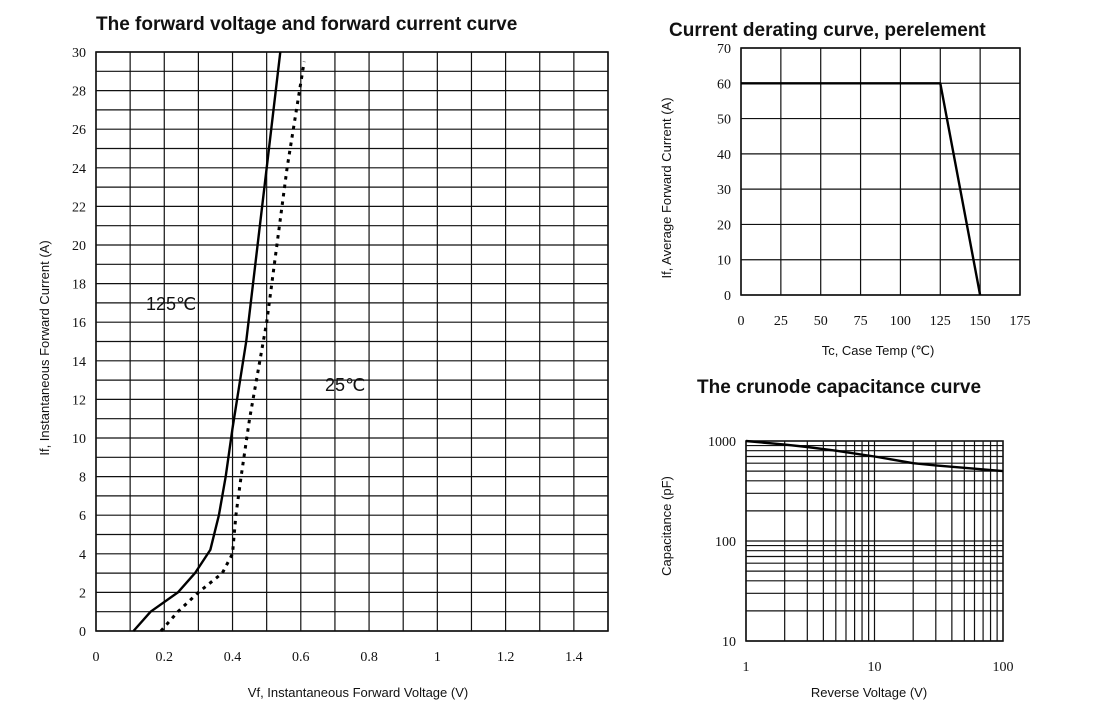 This screenshot has height=716, width=1100. What do you see at coordinates (722, 442) in the screenshot?
I see `y-tick-label: 1000` at bounding box center [722, 442].